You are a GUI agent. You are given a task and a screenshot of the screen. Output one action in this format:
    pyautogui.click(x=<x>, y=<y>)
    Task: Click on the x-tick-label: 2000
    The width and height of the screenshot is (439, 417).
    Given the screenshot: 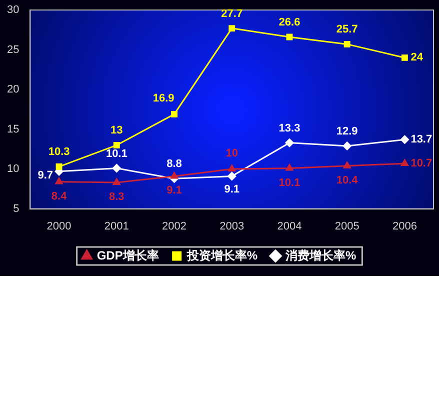 What is the action you would take?
    pyautogui.click(x=59, y=226)
    